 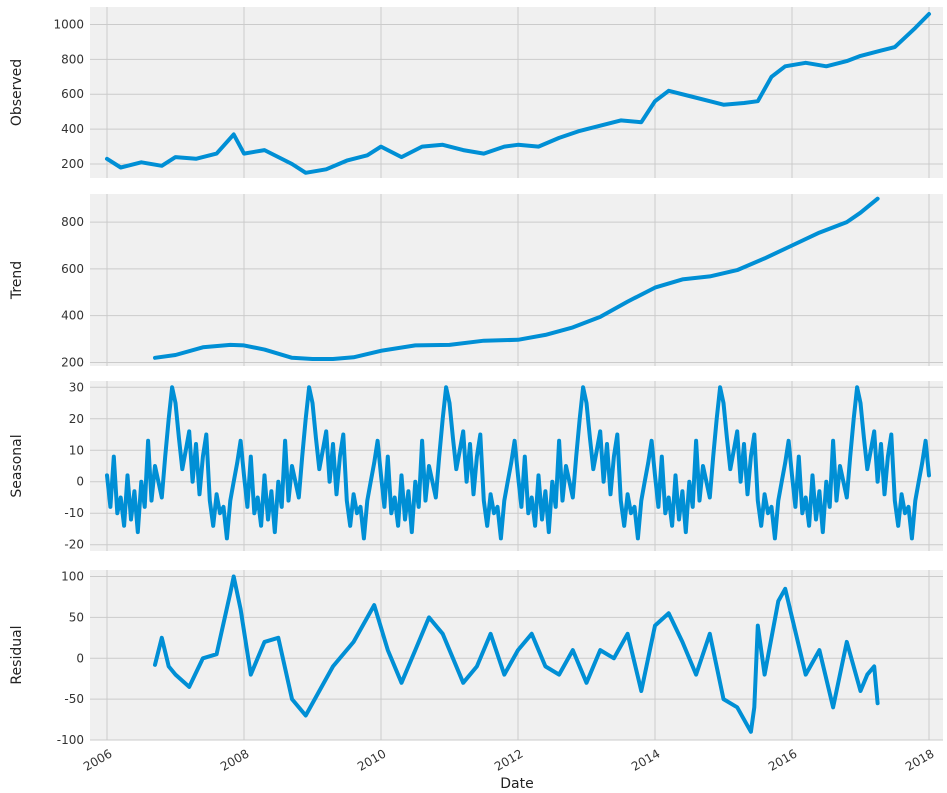 I want to click on x-tick-label: 2014, so click(x=645, y=759).